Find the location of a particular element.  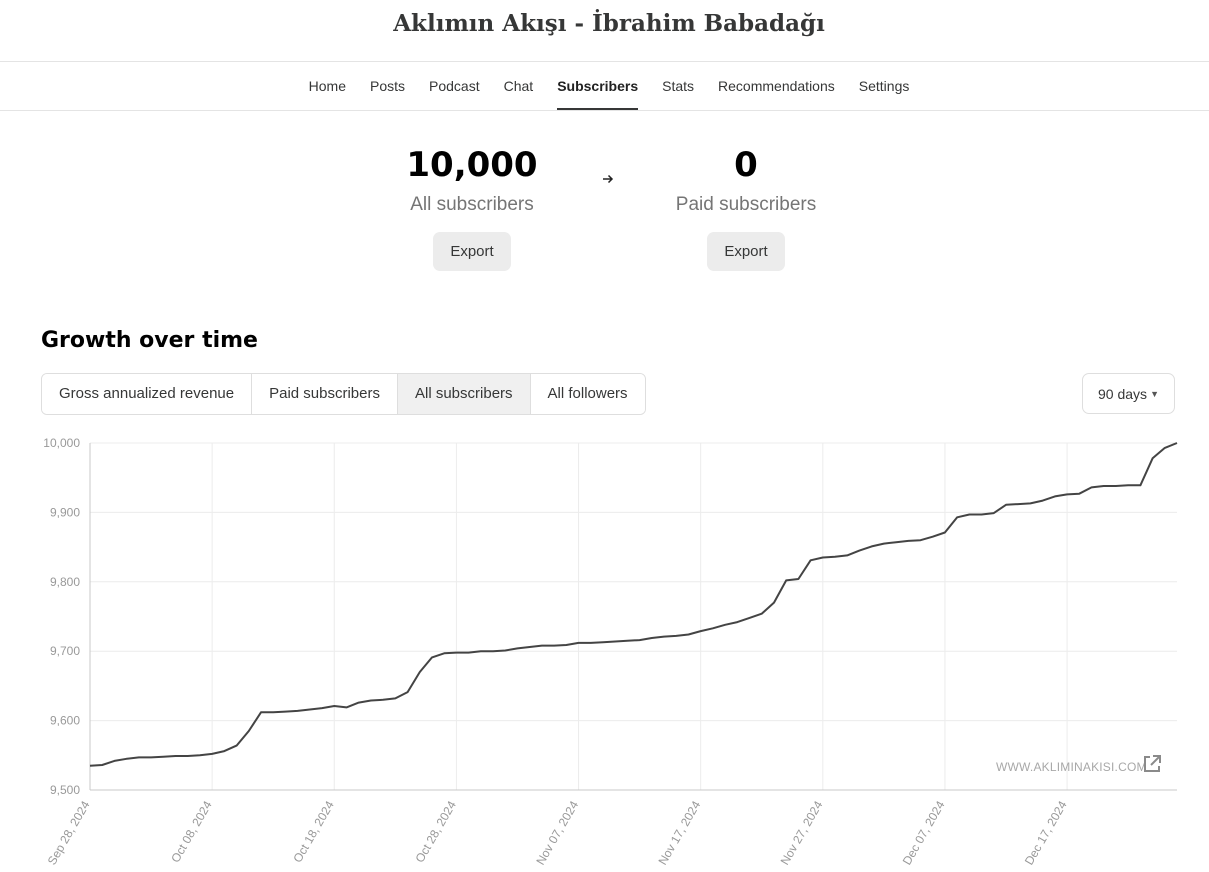

x-tick-label: Sep 28, 2024 is located at coordinates (69, 832).